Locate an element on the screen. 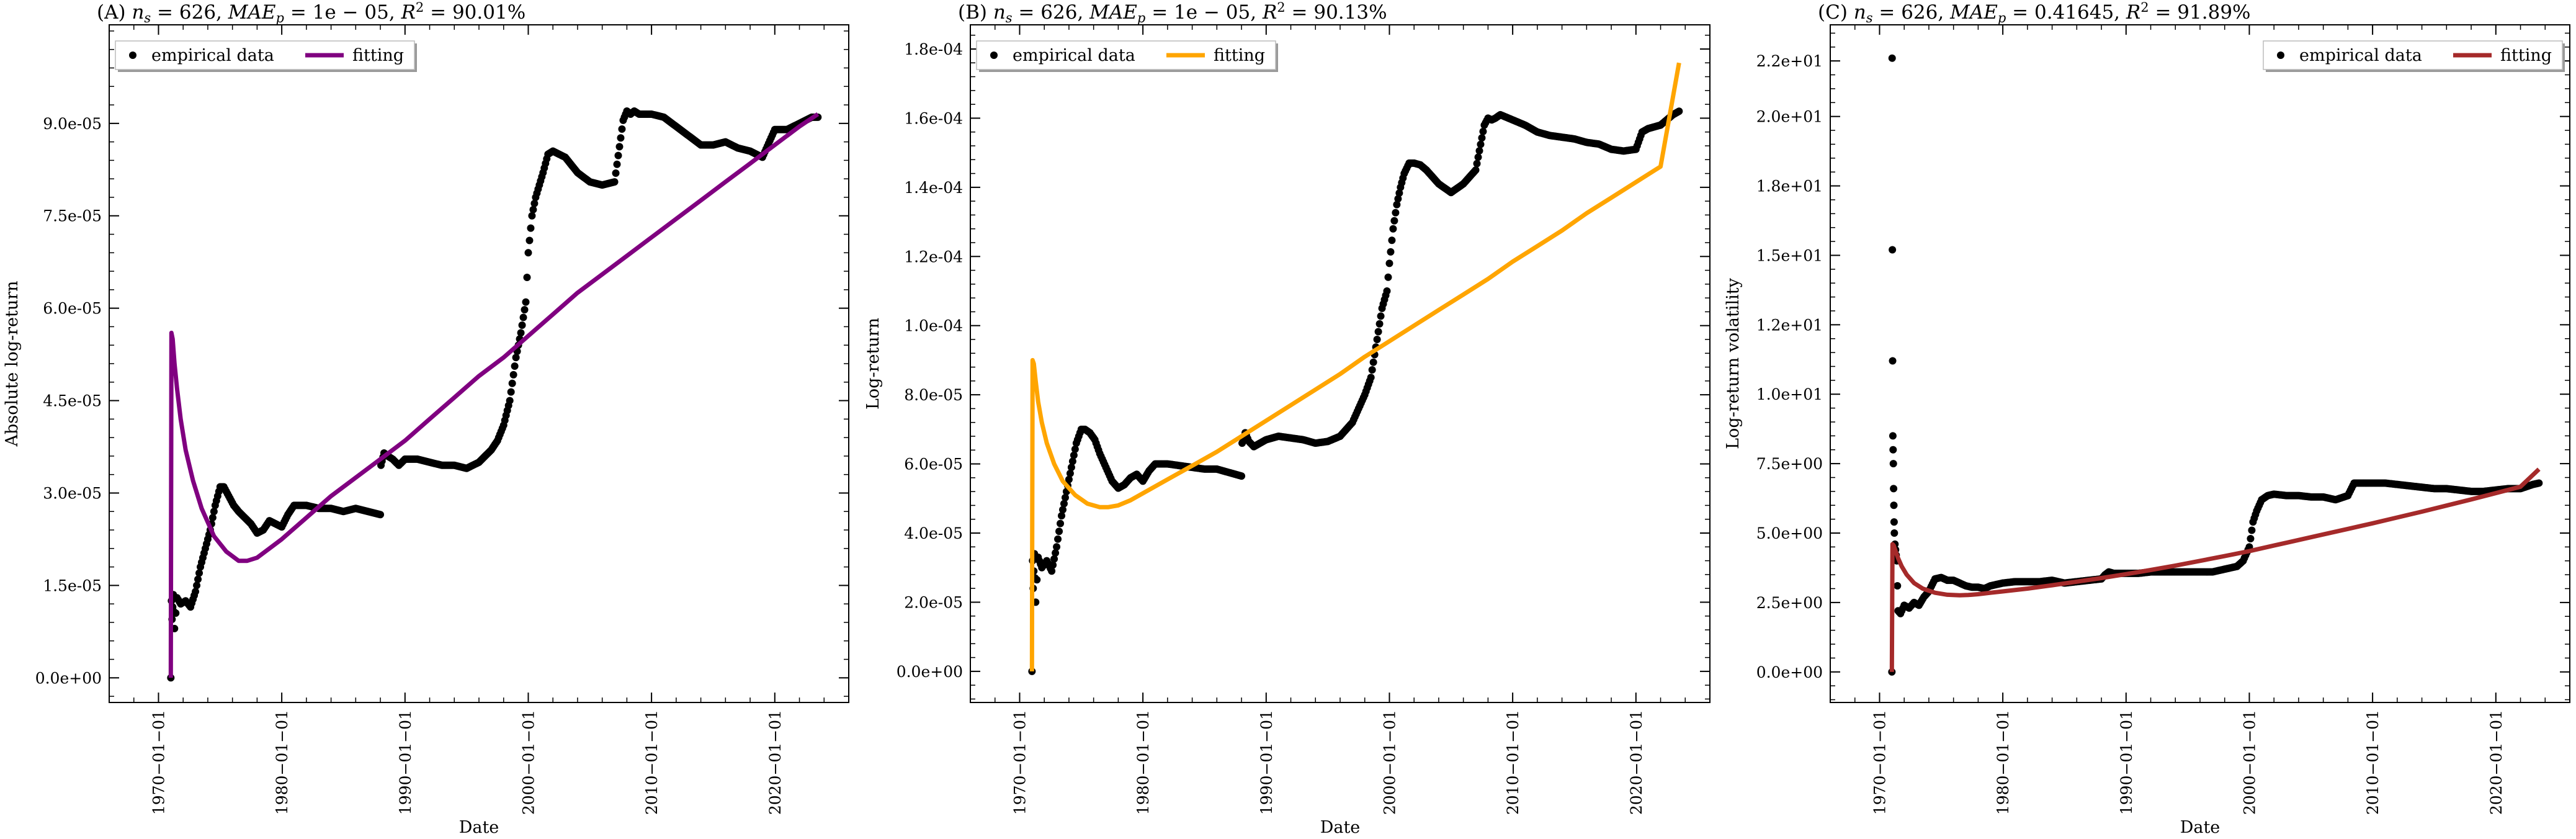 This screenshot has width=2576, height=839. title-value: = 90.01% is located at coordinates (474, 13).